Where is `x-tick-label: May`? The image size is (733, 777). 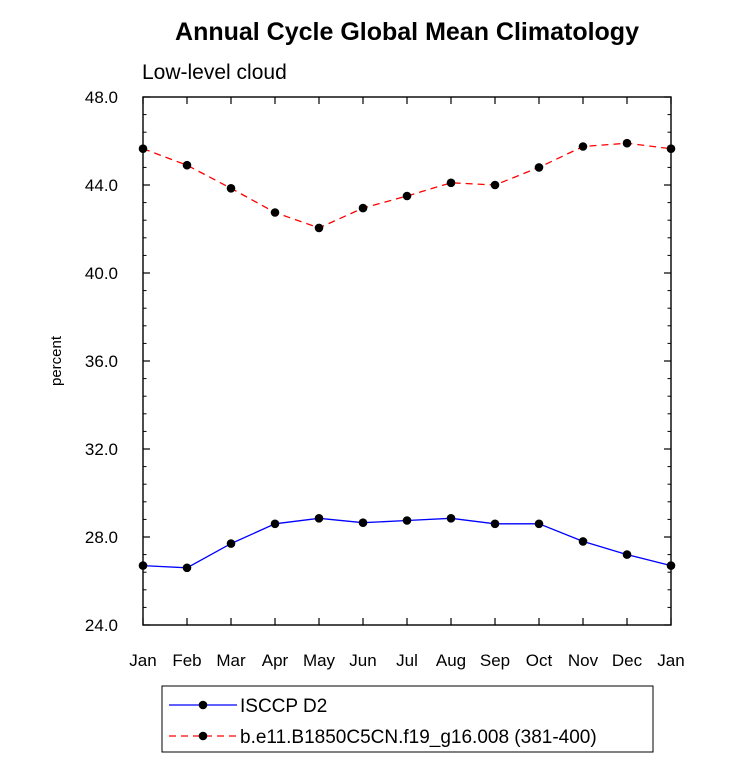 x-tick-label: May is located at coordinates (319, 660).